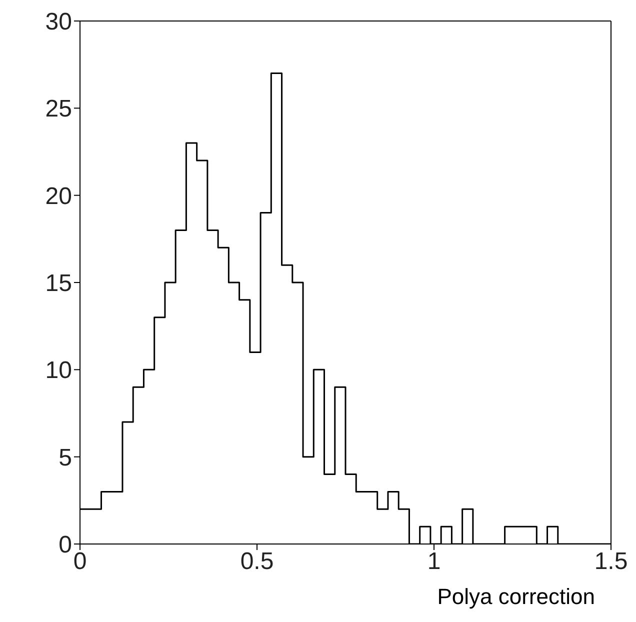 Image resolution: width=636 pixels, height=622 pixels. I want to click on x-tick-label: 1, so click(434, 562).